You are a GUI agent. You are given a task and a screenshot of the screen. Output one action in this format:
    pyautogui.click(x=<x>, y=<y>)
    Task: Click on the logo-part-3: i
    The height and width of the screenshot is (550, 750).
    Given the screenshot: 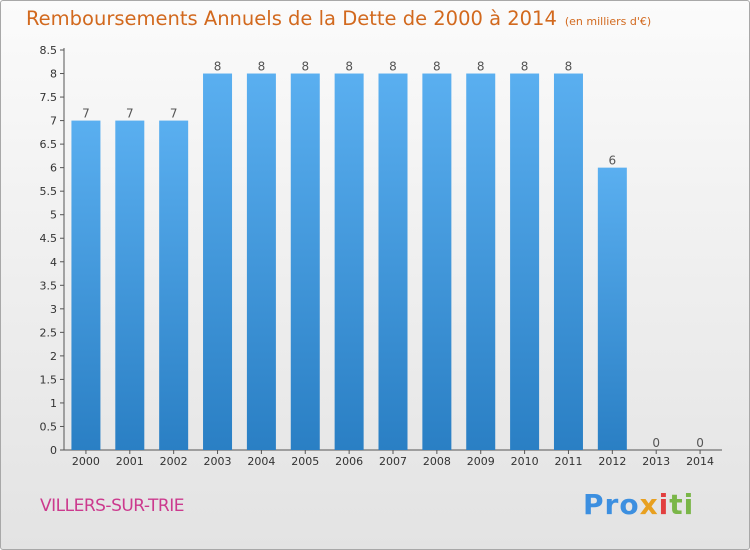 What is the action you would take?
    pyautogui.click(x=664, y=504)
    